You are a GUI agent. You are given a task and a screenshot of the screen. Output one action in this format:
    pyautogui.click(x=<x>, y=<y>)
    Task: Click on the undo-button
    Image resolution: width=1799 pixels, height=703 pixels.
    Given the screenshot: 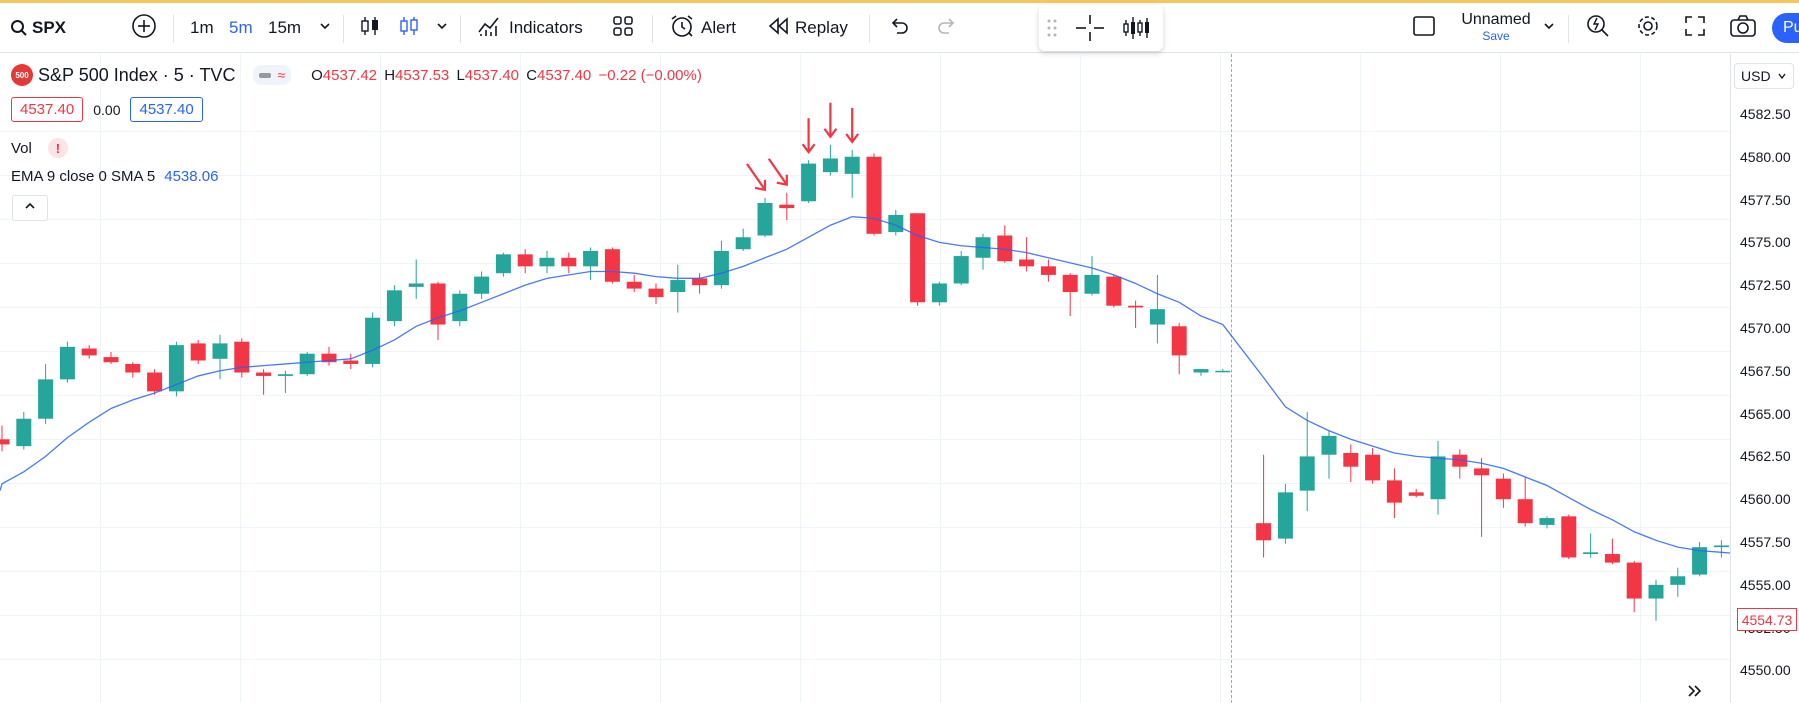 What is the action you would take?
    pyautogui.click(x=899, y=28)
    